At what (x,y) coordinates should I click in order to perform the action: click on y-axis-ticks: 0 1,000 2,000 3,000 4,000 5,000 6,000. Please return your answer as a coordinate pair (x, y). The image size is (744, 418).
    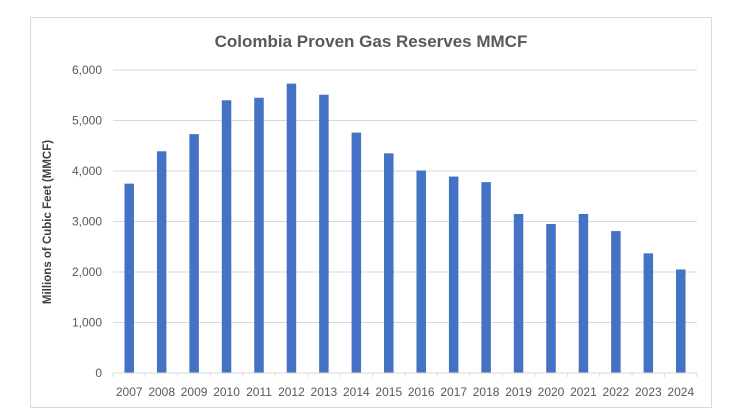
    Looking at the image, I should click on (87, 221).